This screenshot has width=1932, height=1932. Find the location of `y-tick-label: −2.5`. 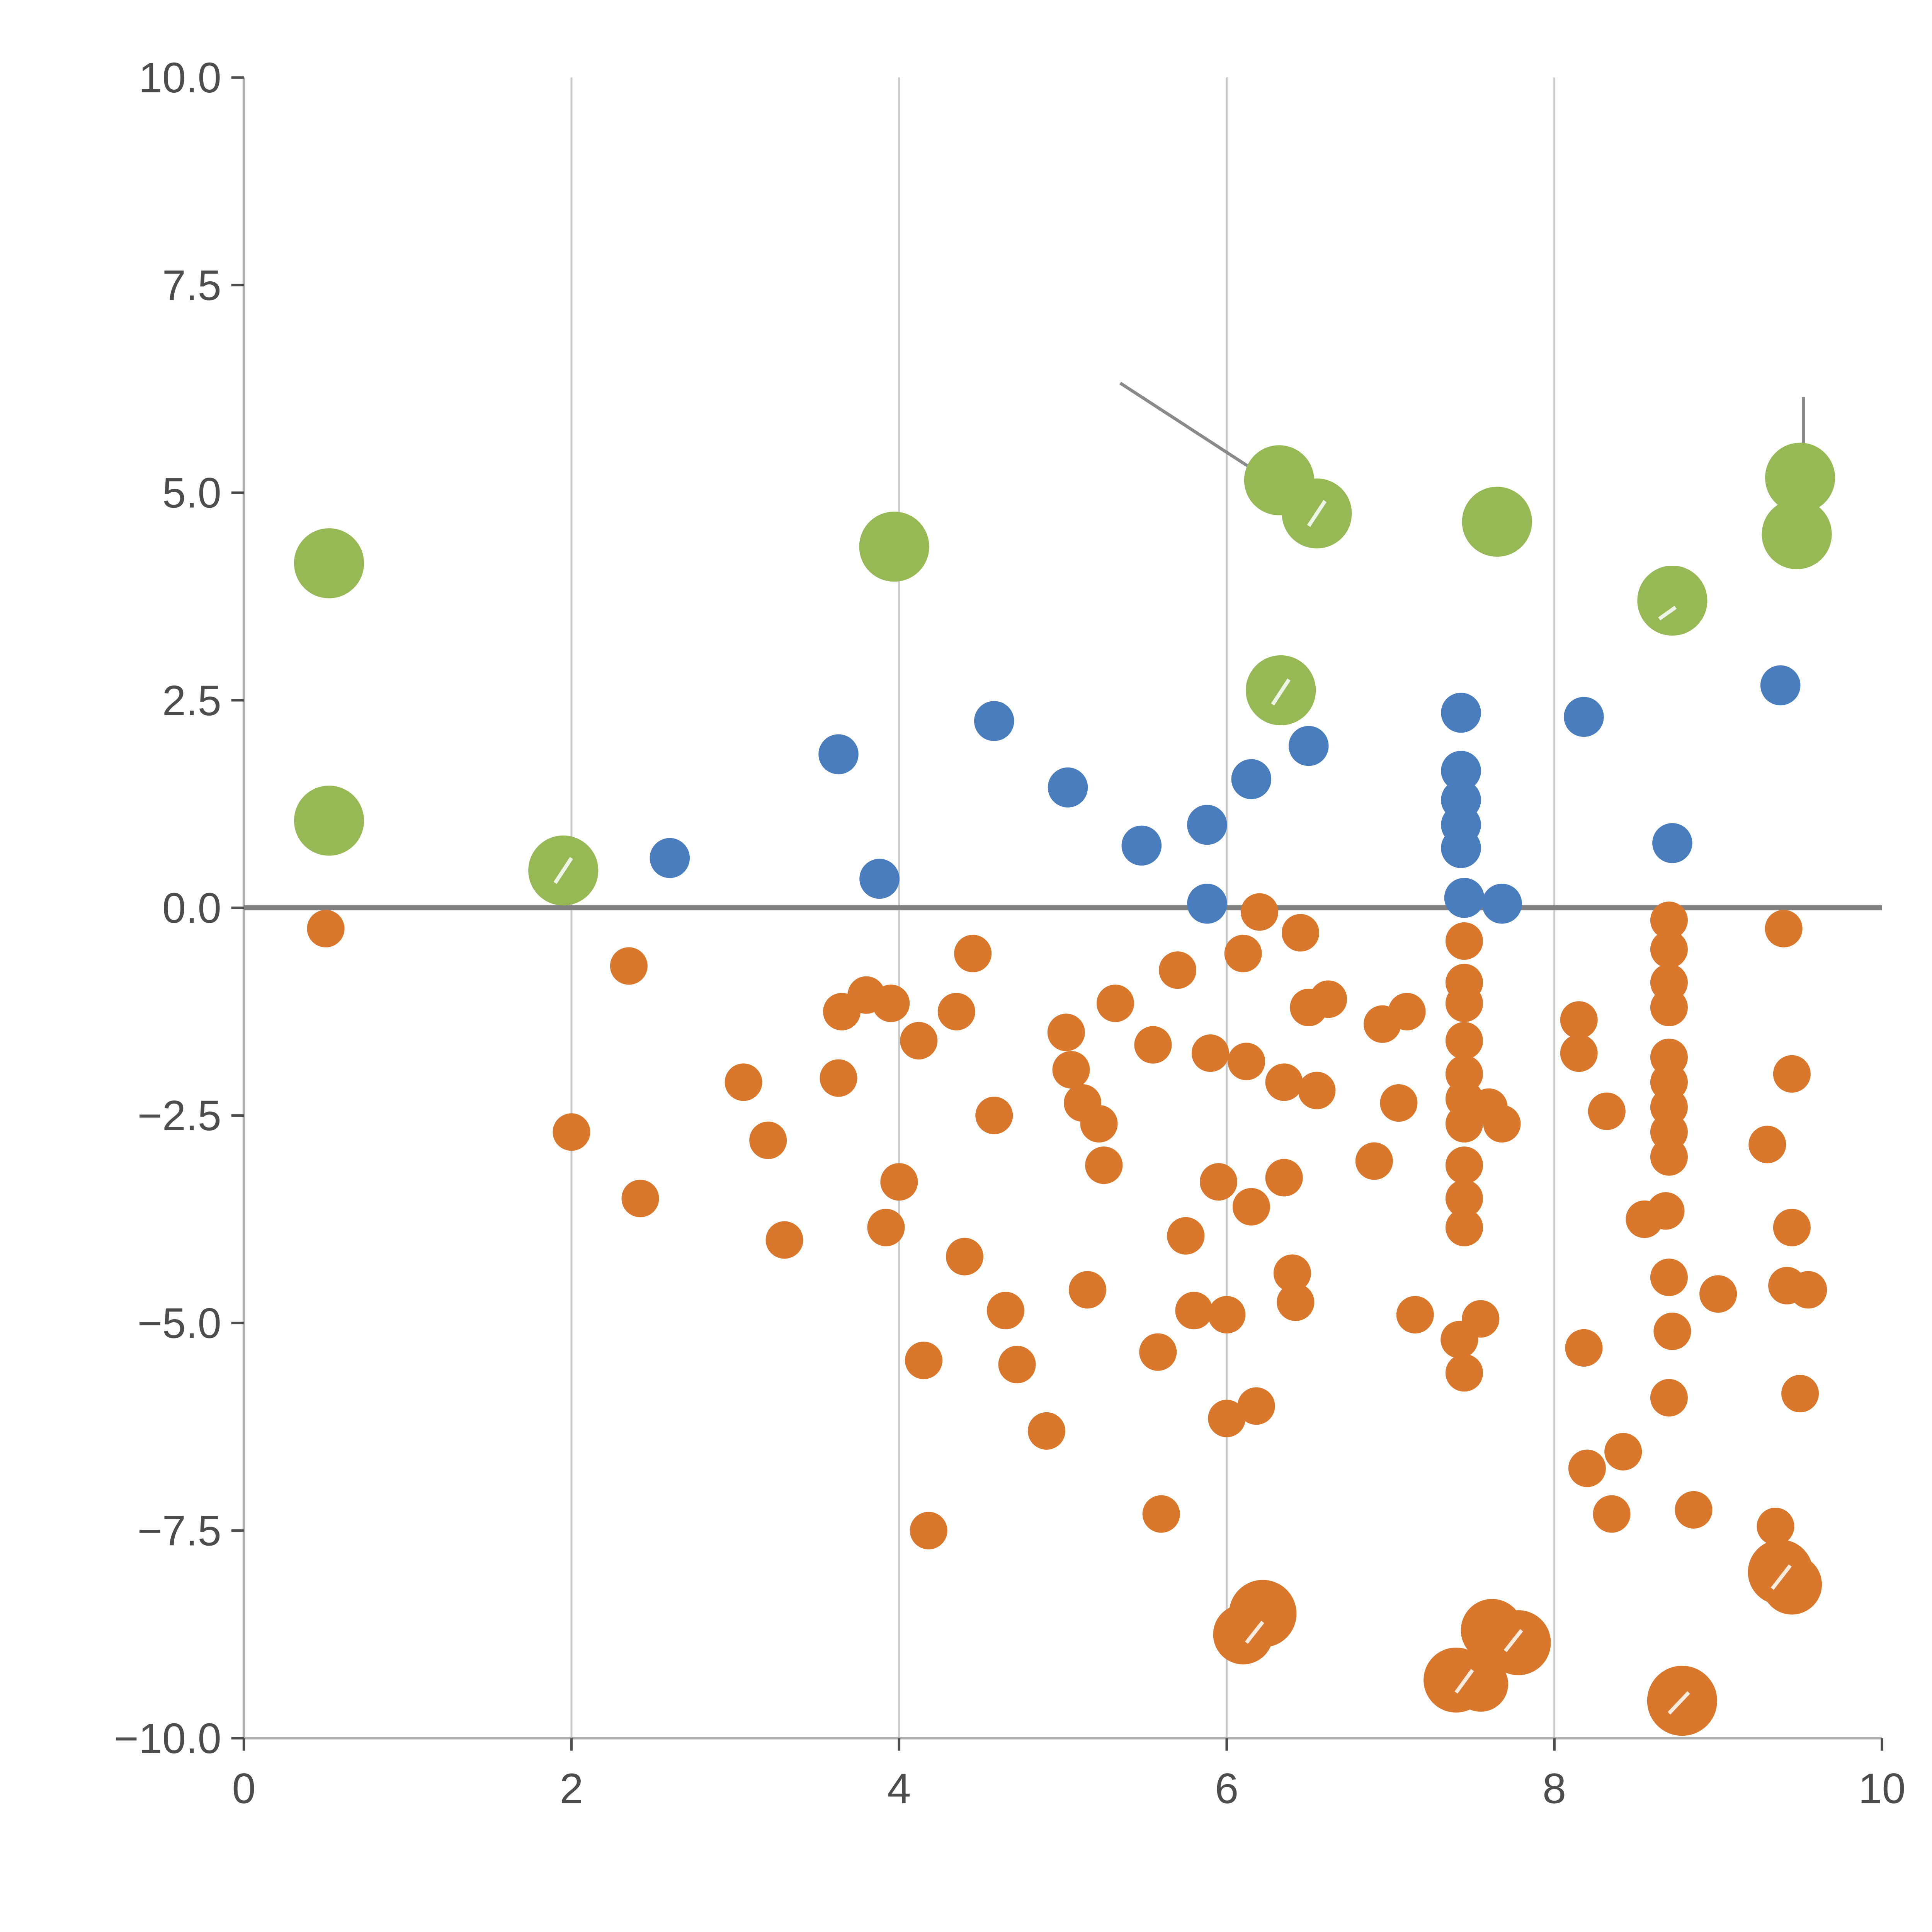

y-tick-label: −2.5 is located at coordinates (179, 1115).